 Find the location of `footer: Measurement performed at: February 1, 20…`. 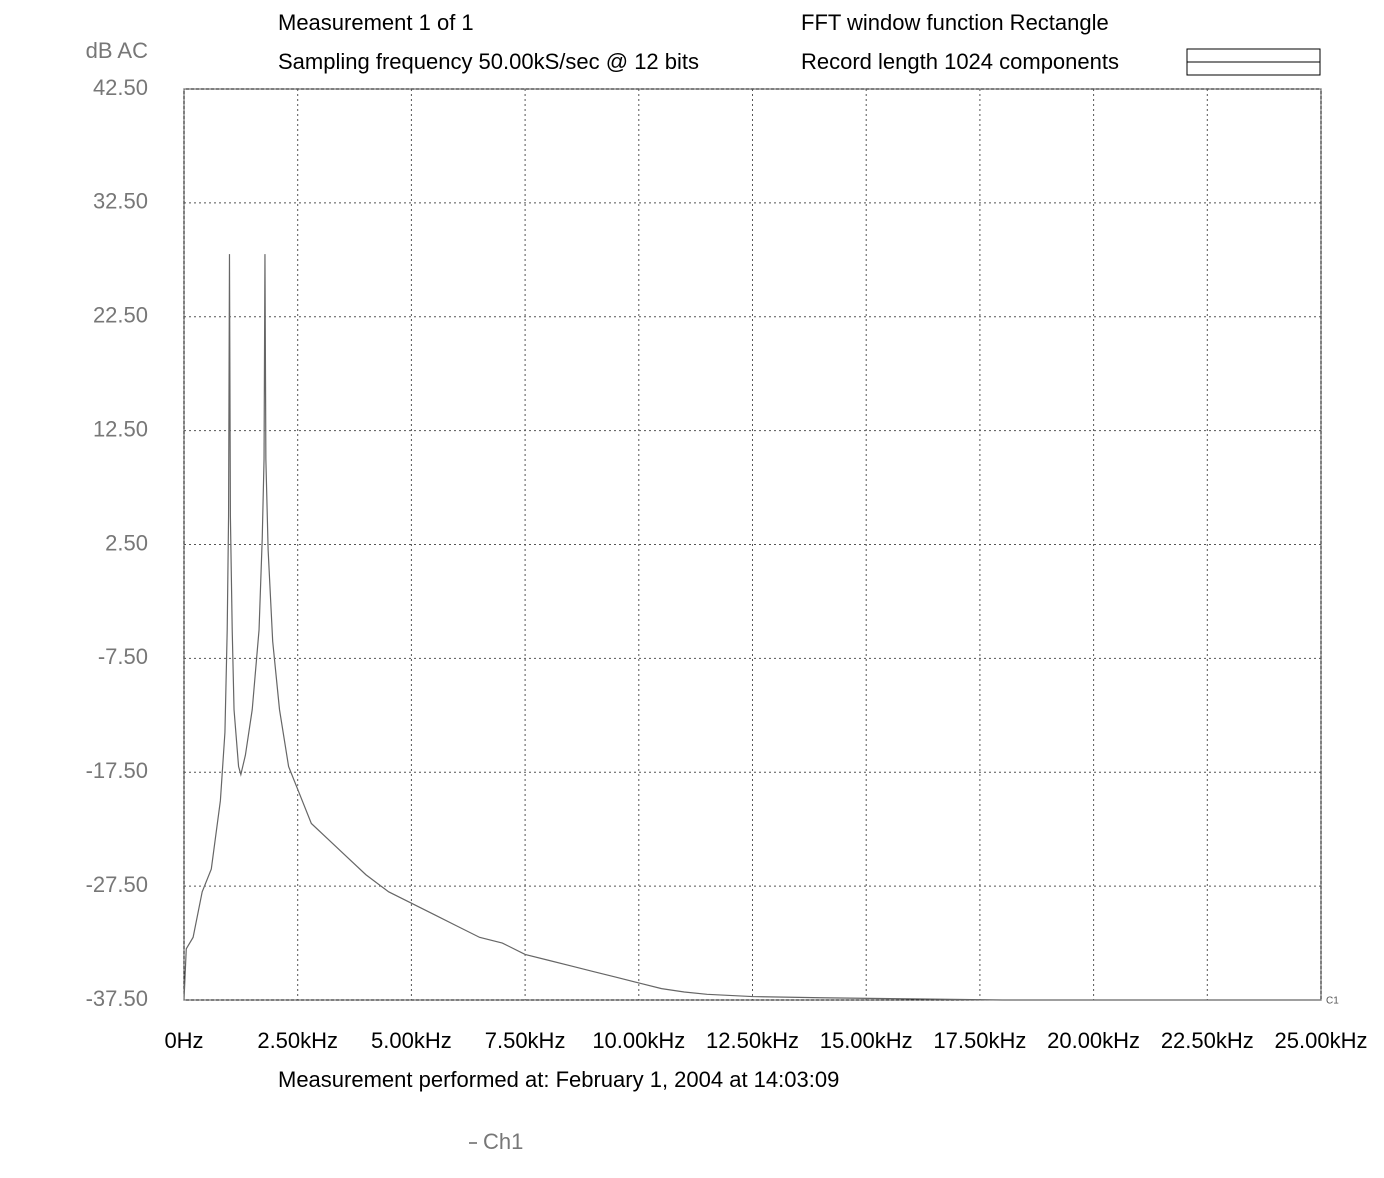

footer: Measurement performed at: February 1, 20… is located at coordinates (558, 1079).